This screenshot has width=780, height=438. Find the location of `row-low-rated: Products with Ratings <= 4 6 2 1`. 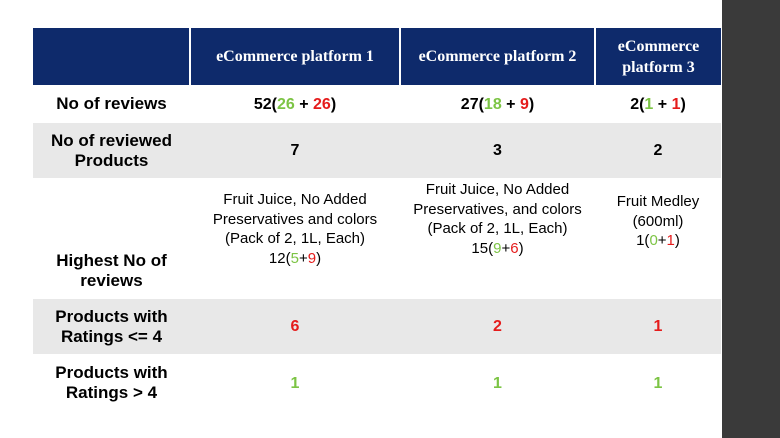

row-low-rated: Products with Ratings <= 4 6 2 1 is located at coordinates (377, 326).